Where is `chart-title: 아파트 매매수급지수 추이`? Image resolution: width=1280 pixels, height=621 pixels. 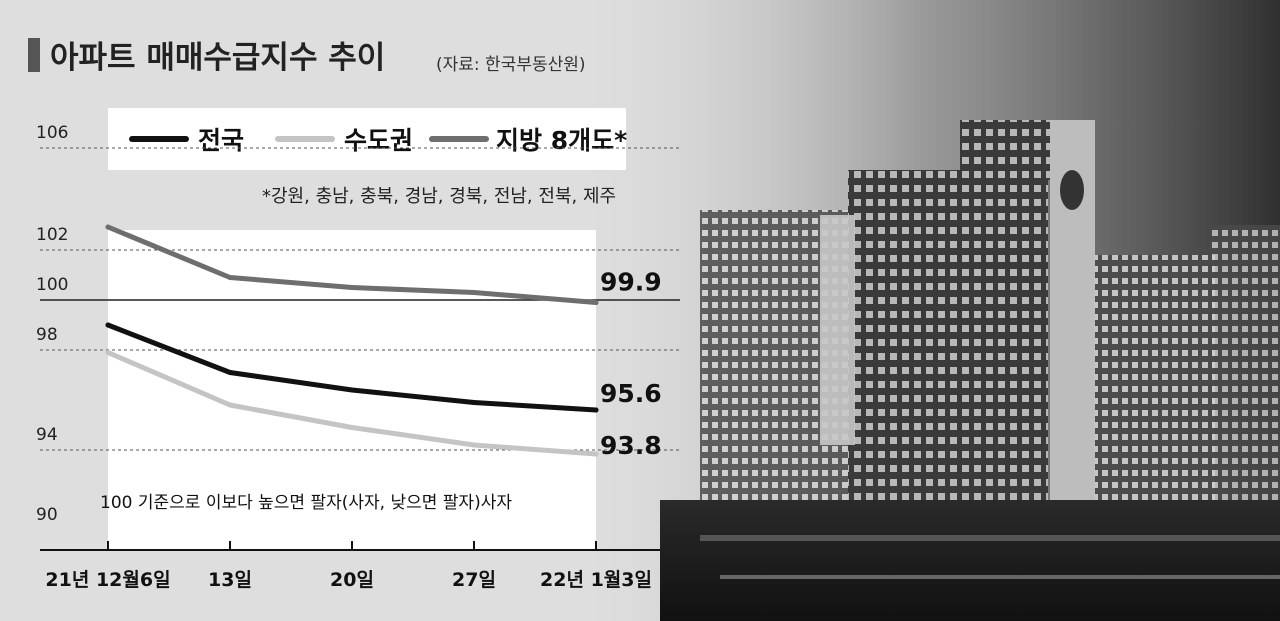 chart-title: 아파트 매매수급지수 추이 is located at coordinates (217, 58).